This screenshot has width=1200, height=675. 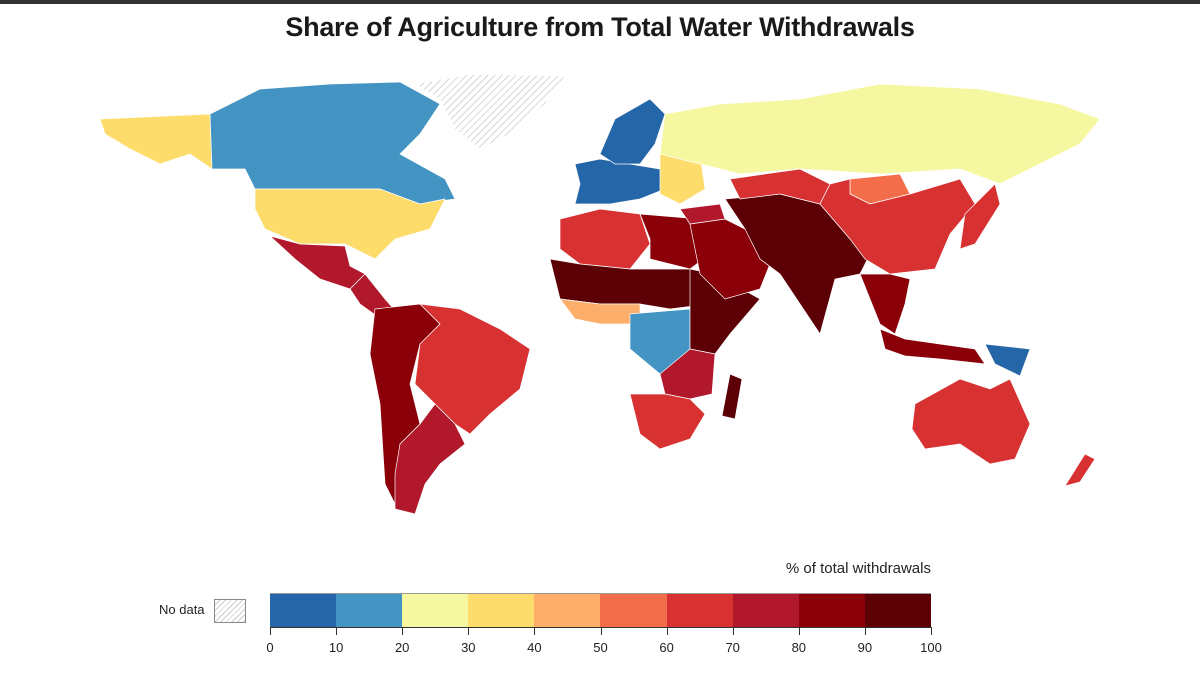 I want to click on tick-label: 70, so click(x=732, y=647).